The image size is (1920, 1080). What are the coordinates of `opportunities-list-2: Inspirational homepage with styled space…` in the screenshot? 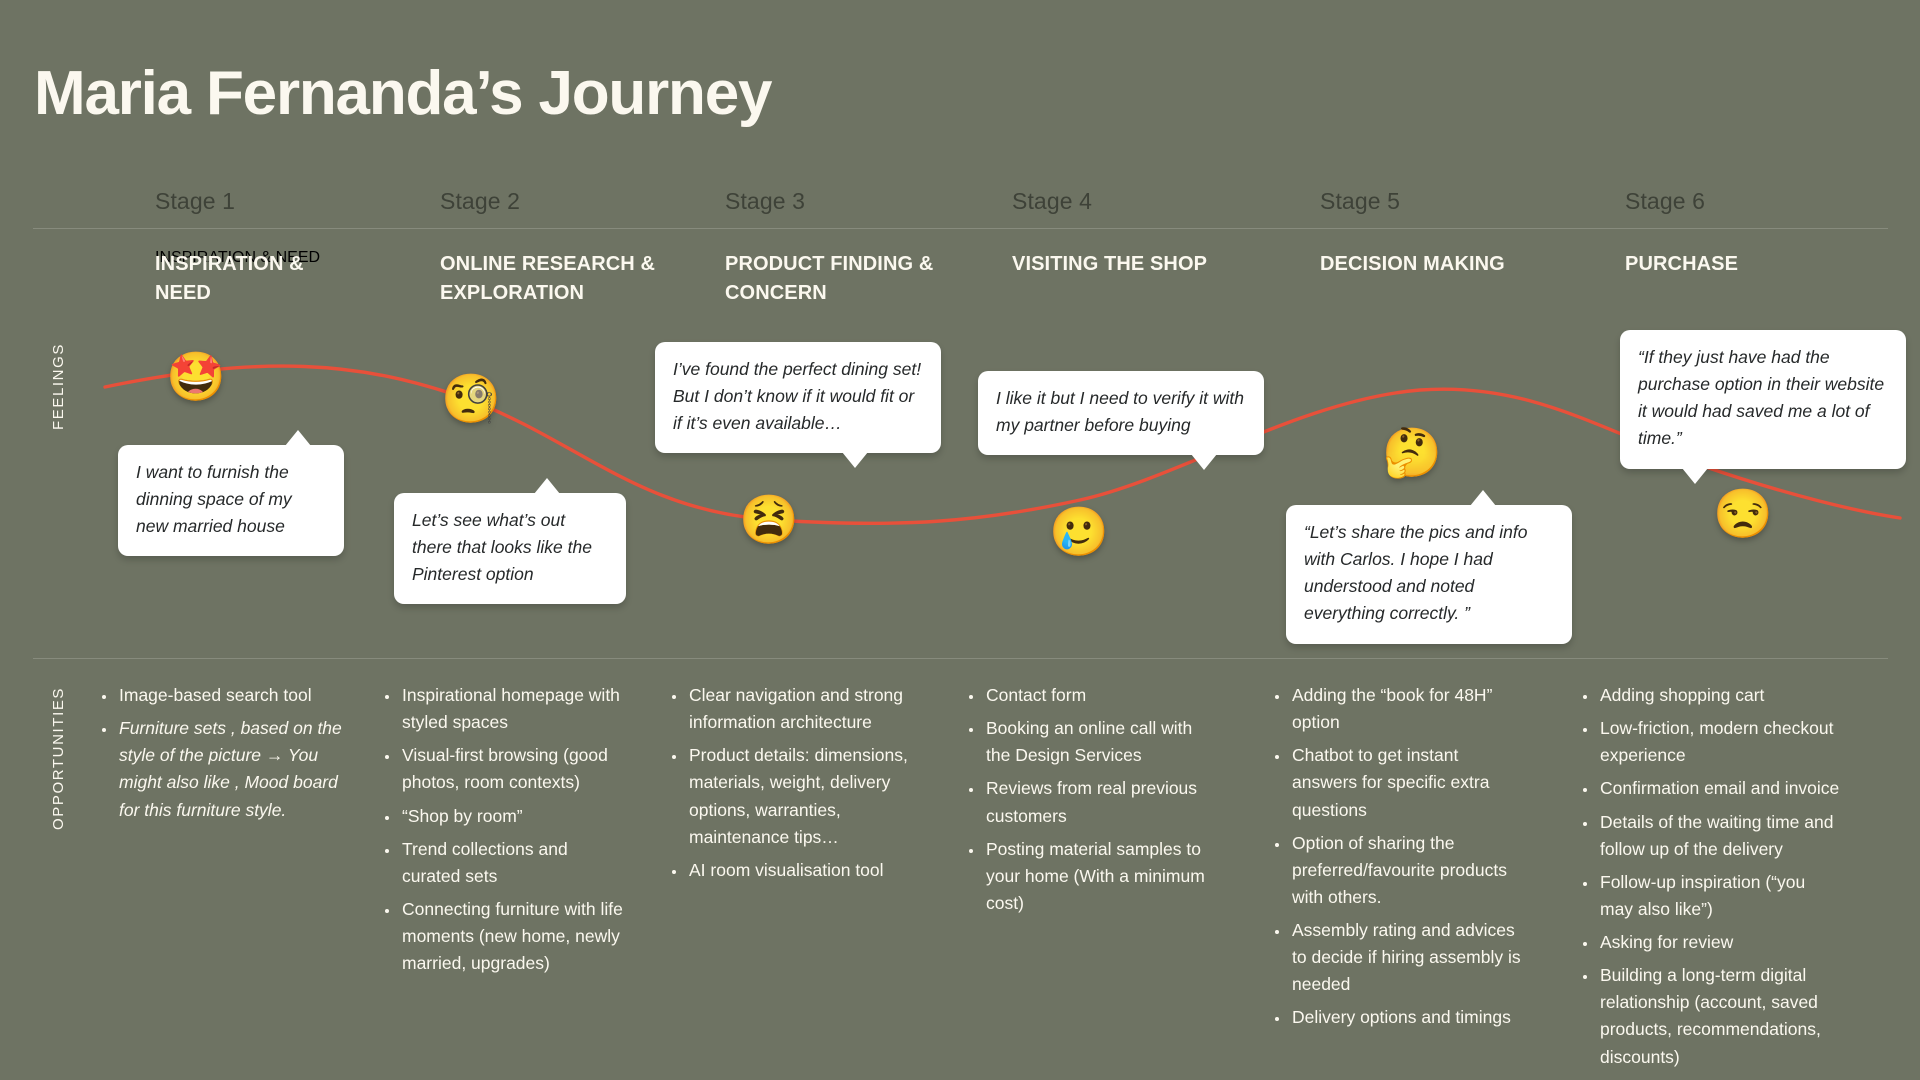 It's located at (504, 829).